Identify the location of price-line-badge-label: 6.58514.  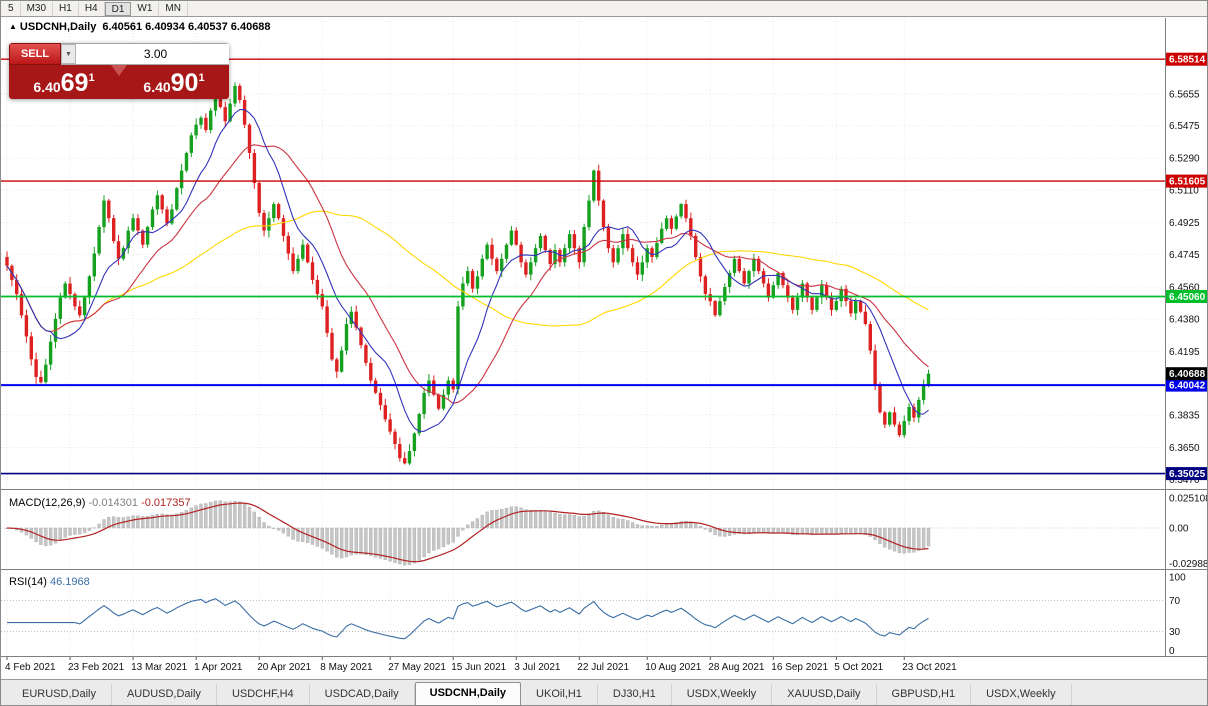
(1187, 60).